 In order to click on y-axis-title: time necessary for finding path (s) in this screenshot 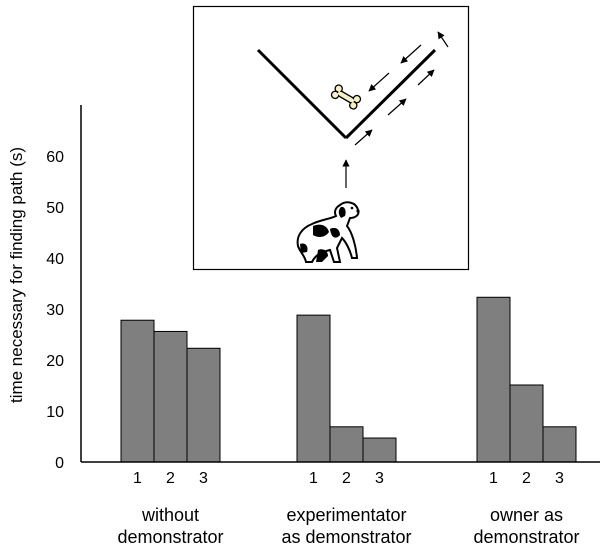, I will do `click(16, 275)`.